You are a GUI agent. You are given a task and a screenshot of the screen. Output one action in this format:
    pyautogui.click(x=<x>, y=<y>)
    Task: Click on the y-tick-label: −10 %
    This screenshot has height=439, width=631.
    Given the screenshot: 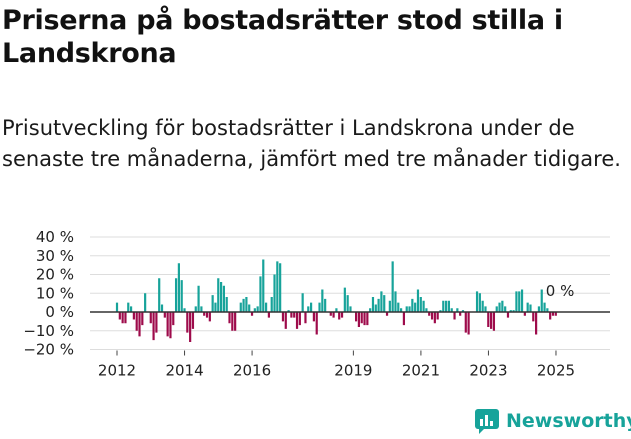 What is the action you would take?
    pyautogui.click(x=48, y=331)
    